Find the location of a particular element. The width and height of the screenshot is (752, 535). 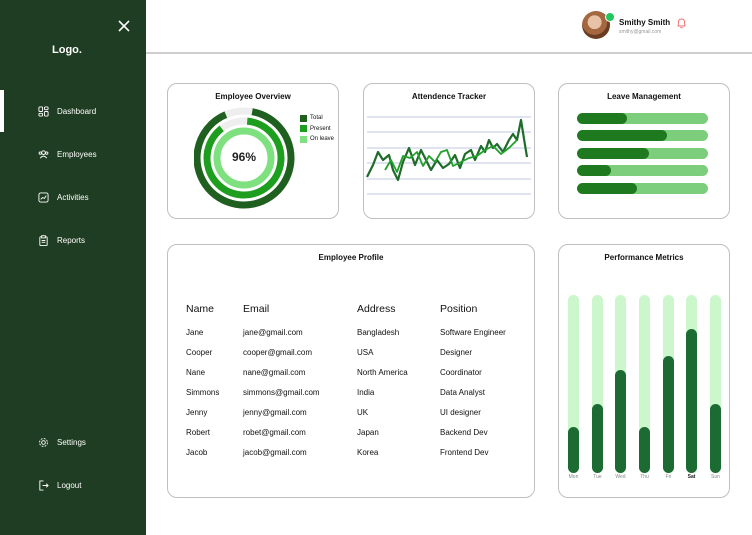

sidebar-item-label: Activities is located at coordinates (73, 197).